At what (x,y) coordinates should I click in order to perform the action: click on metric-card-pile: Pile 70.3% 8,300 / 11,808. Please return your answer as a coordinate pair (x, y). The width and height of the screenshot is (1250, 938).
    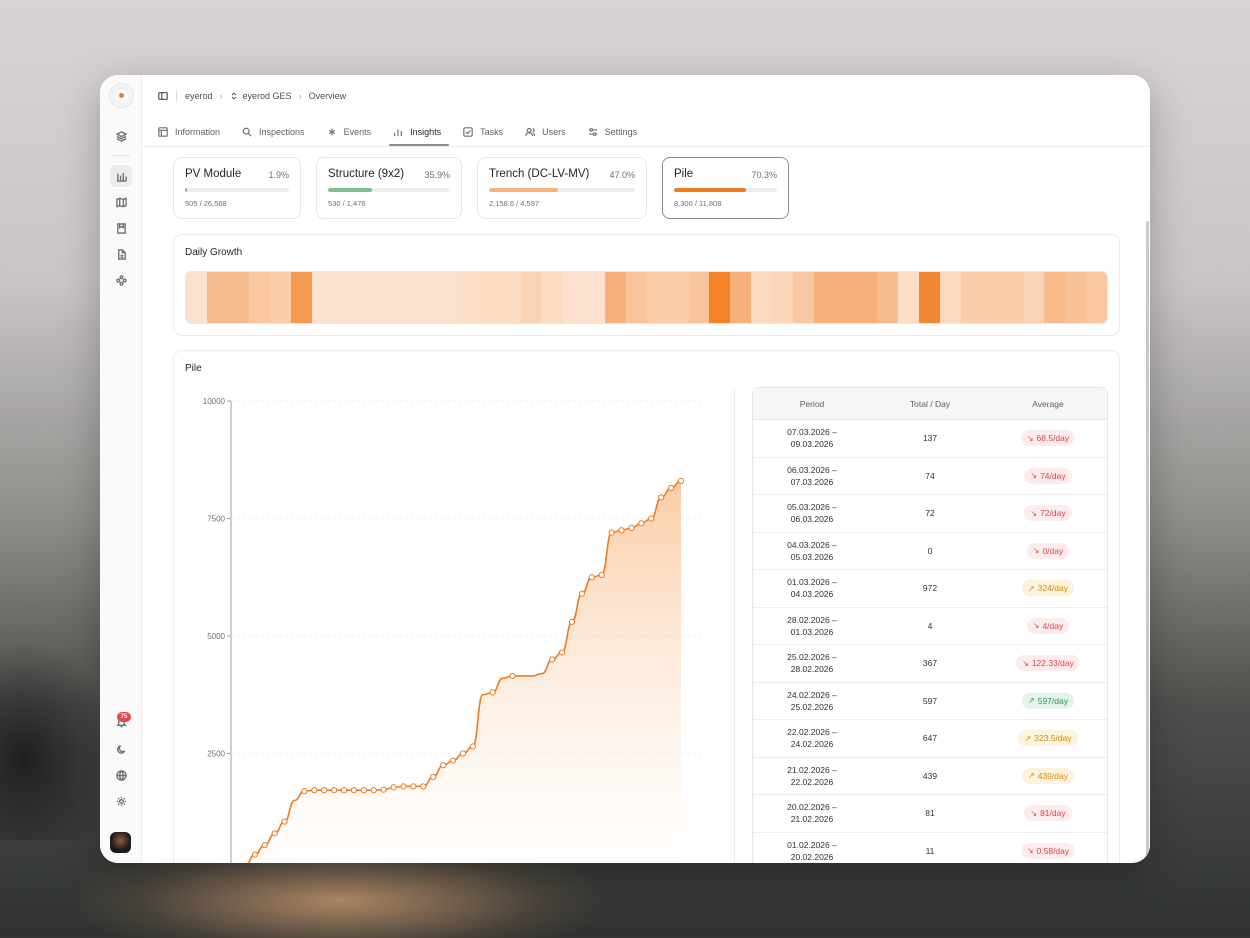
    Looking at the image, I should click on (725, 188).